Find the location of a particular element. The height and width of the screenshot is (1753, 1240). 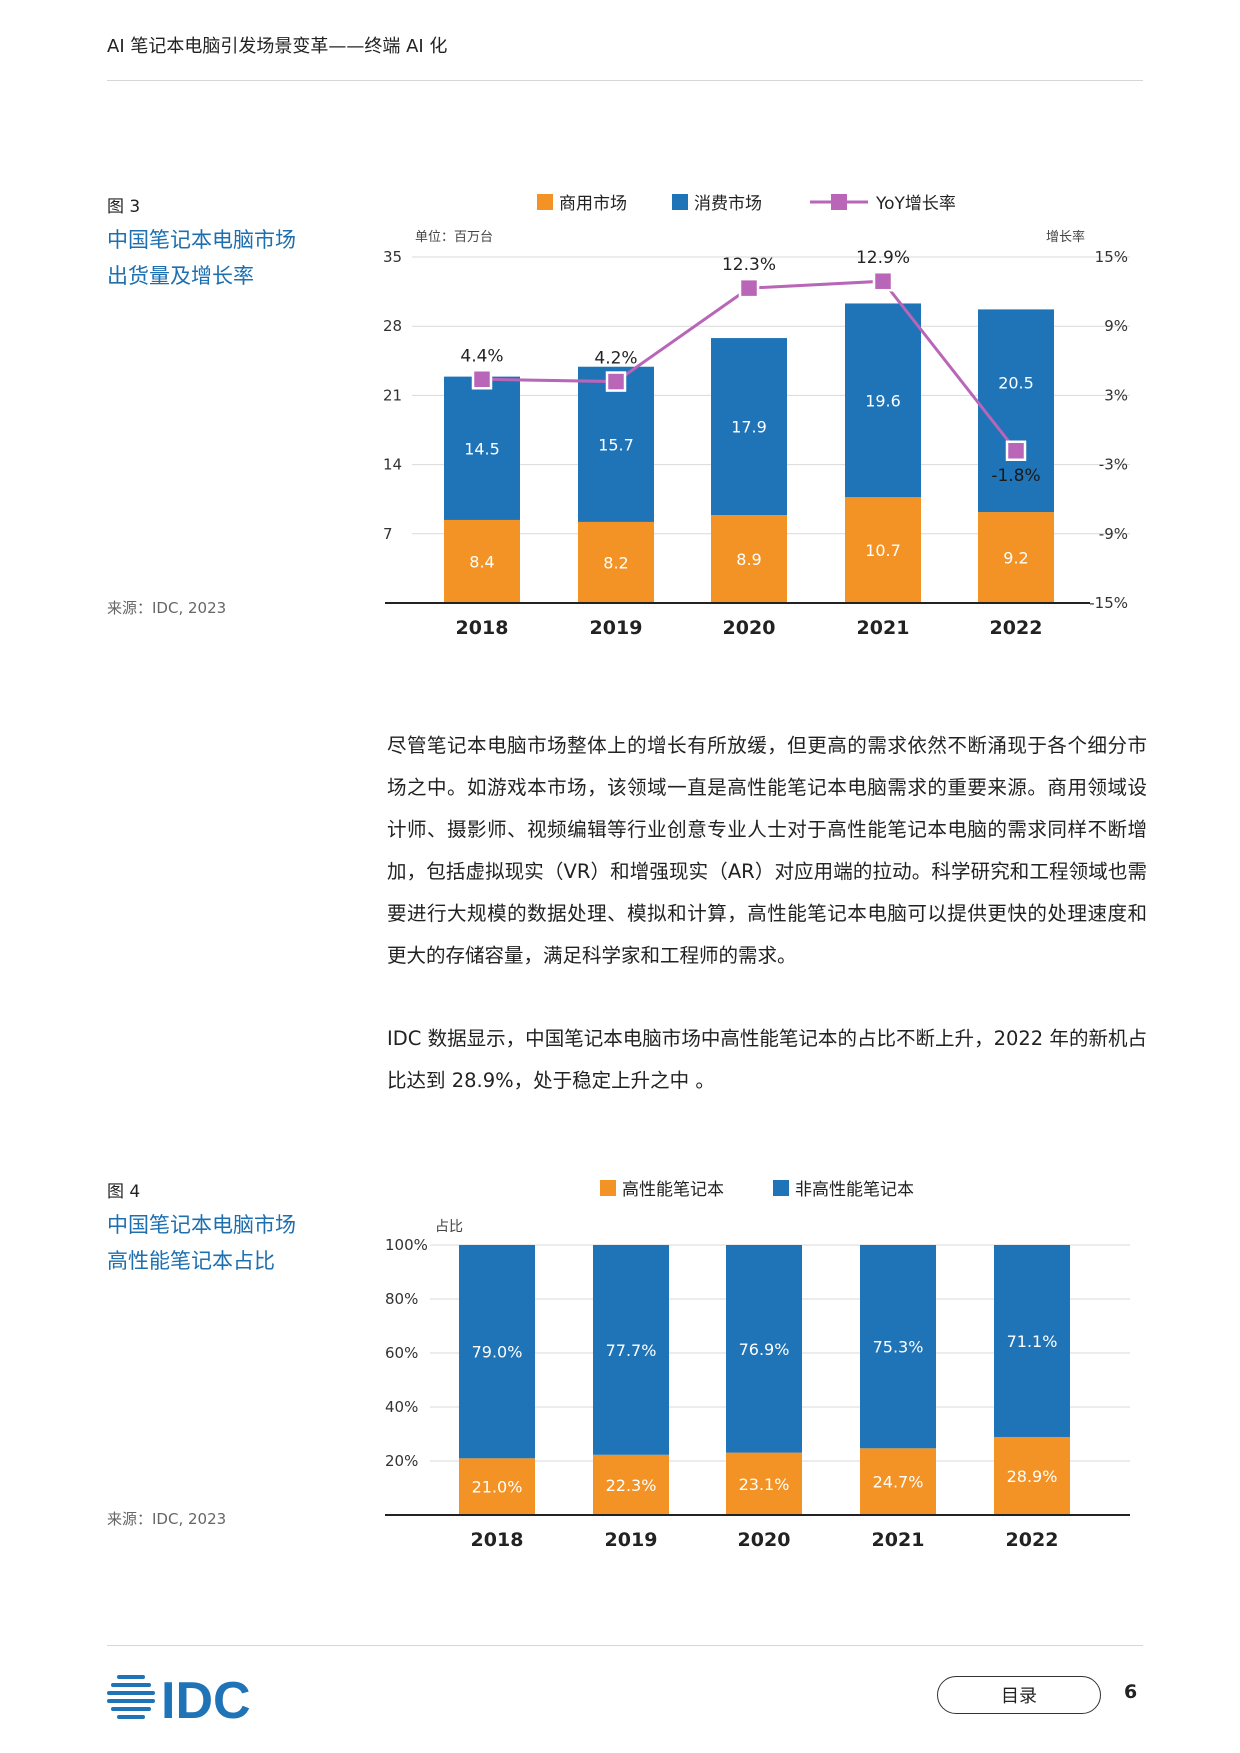

y-tick-label-left: 14 is located at coordinates (392, 465).